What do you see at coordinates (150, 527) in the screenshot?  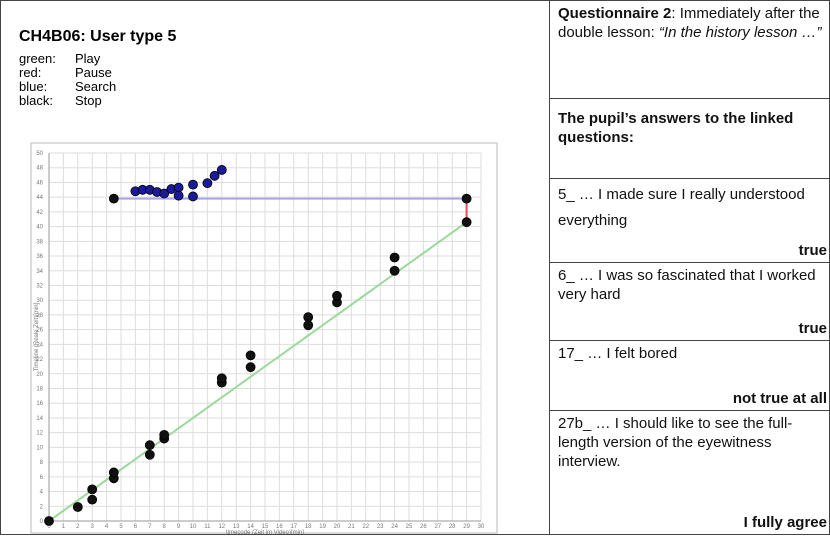 I see `x-tick-label: 7` at bounding box center [150, 527].